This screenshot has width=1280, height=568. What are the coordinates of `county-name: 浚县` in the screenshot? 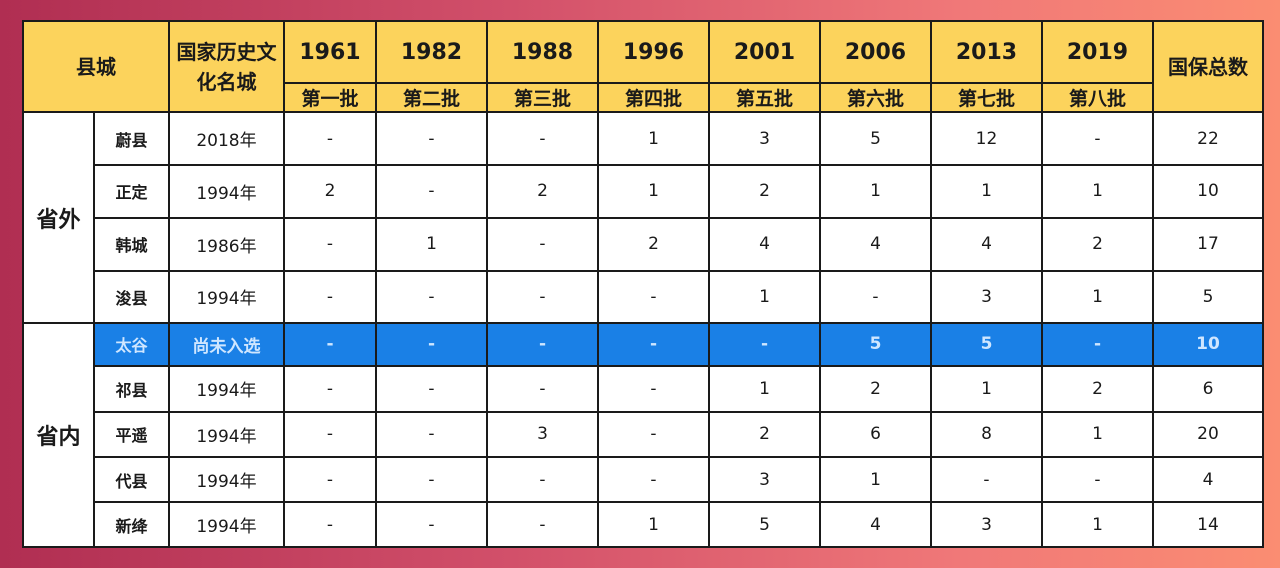 It's located at (131, 297).